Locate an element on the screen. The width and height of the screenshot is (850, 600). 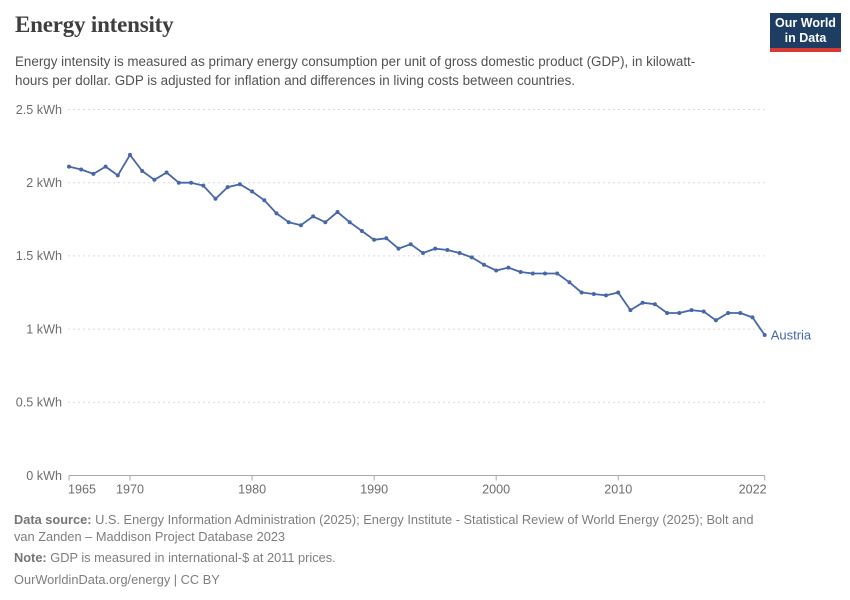
y-tick-label: 0.5 kWh is located at coordinates (39, 403).